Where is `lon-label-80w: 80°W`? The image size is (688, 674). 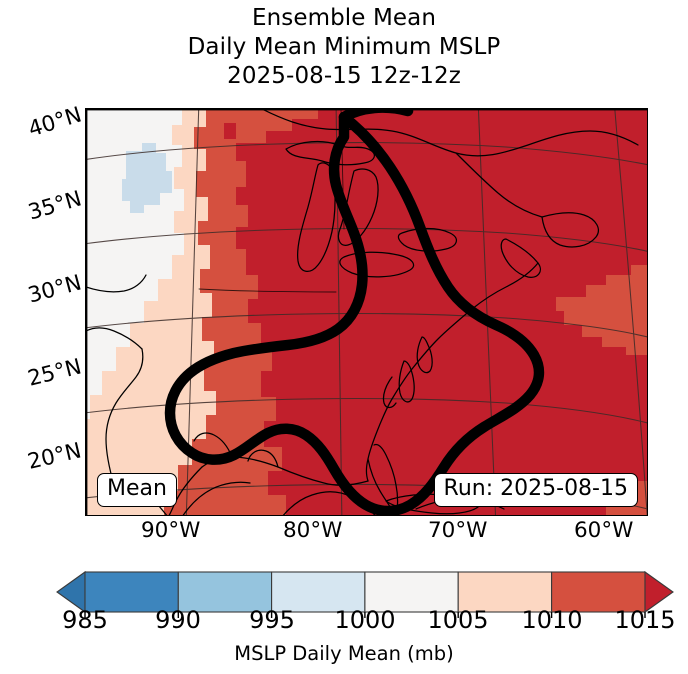
lon-label-80w: 80°W is located at coordinates (313, 530).